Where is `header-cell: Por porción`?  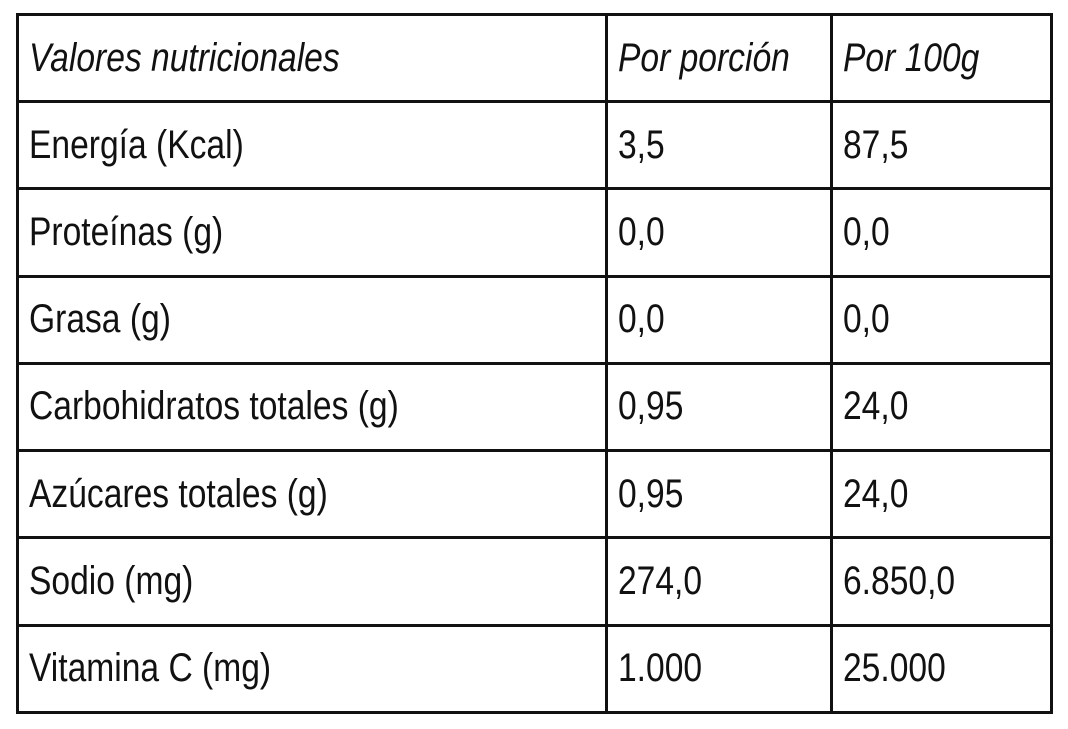
header-cell: Por porción is located at coordinates (719, 58).